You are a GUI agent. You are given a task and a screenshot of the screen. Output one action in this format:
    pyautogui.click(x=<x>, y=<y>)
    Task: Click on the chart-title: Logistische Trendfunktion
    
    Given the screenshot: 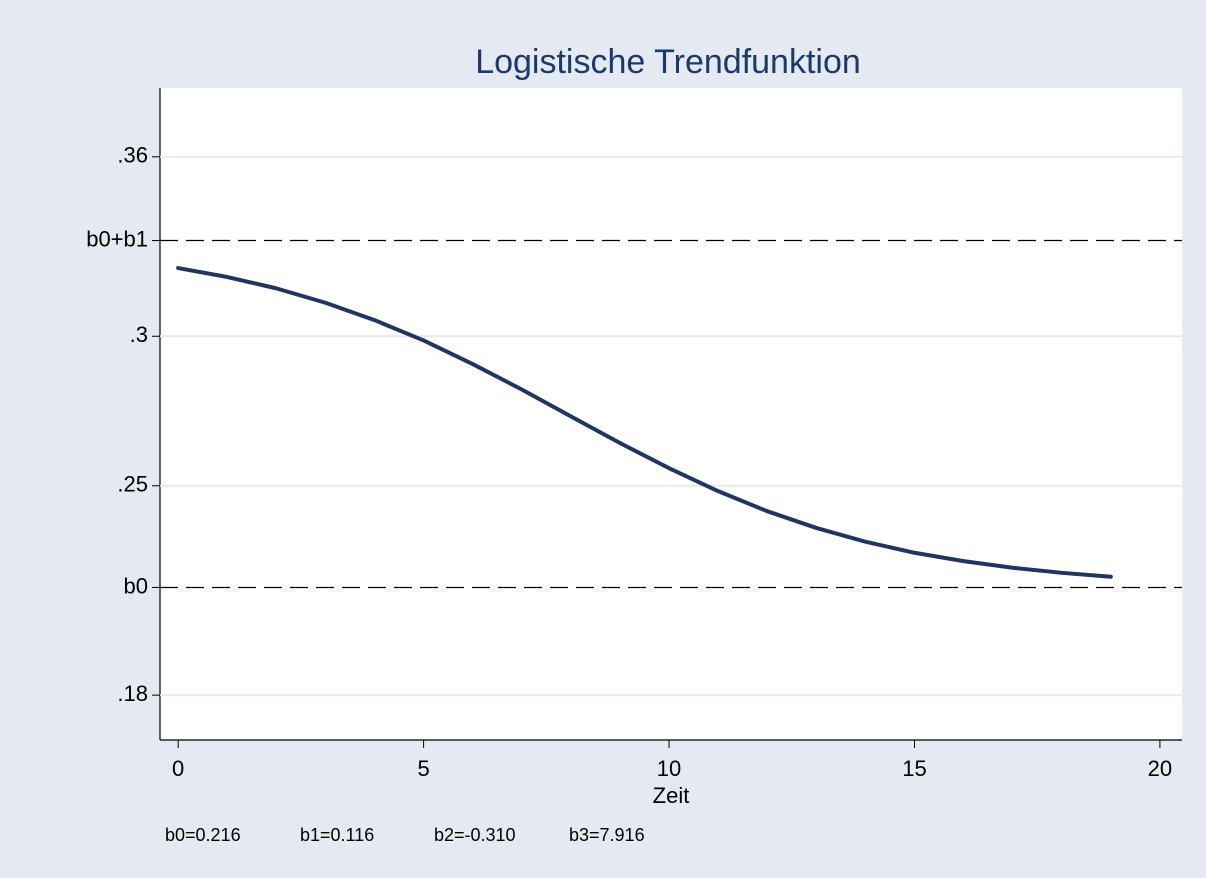 What is the action you would take?
    pyautogui.click(x=668, y=62)
    